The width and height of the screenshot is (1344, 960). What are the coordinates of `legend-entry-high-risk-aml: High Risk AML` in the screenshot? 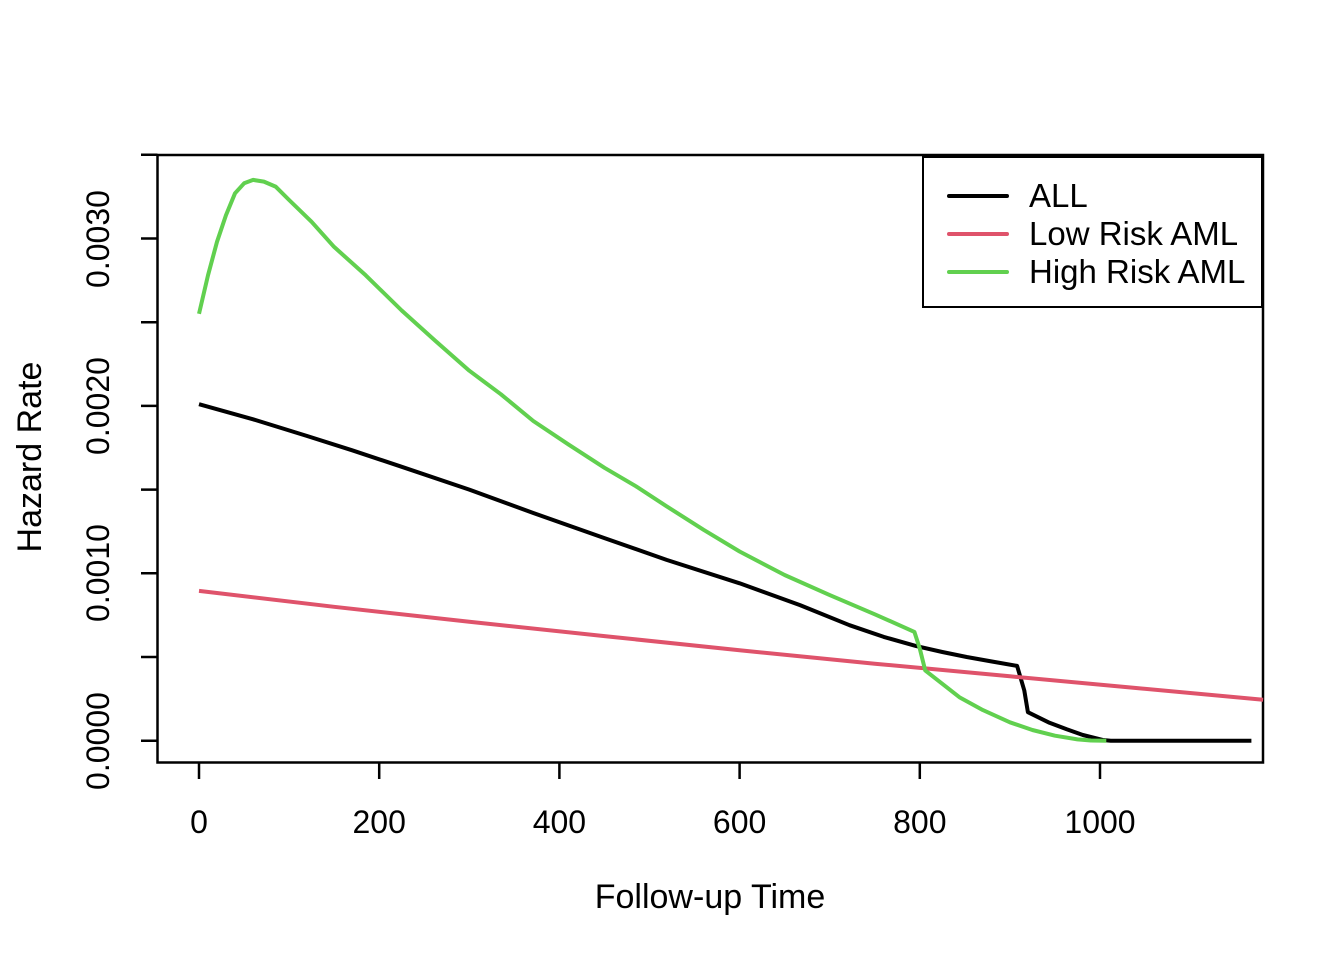 It's located at (1084, 272).